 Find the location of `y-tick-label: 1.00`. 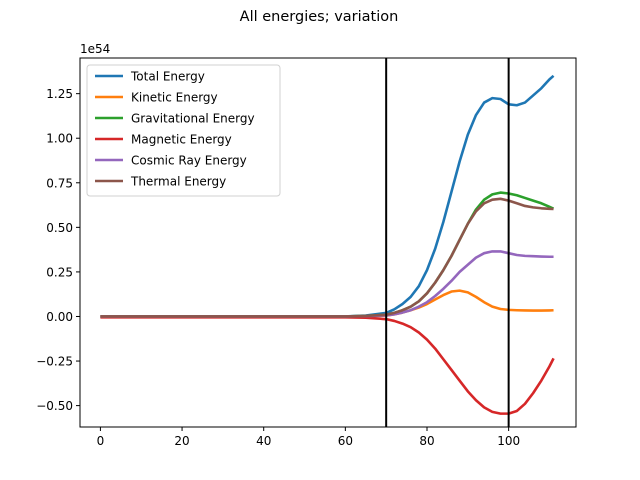

y-tick-label: 1.00 is located at coordinates (59, 139).